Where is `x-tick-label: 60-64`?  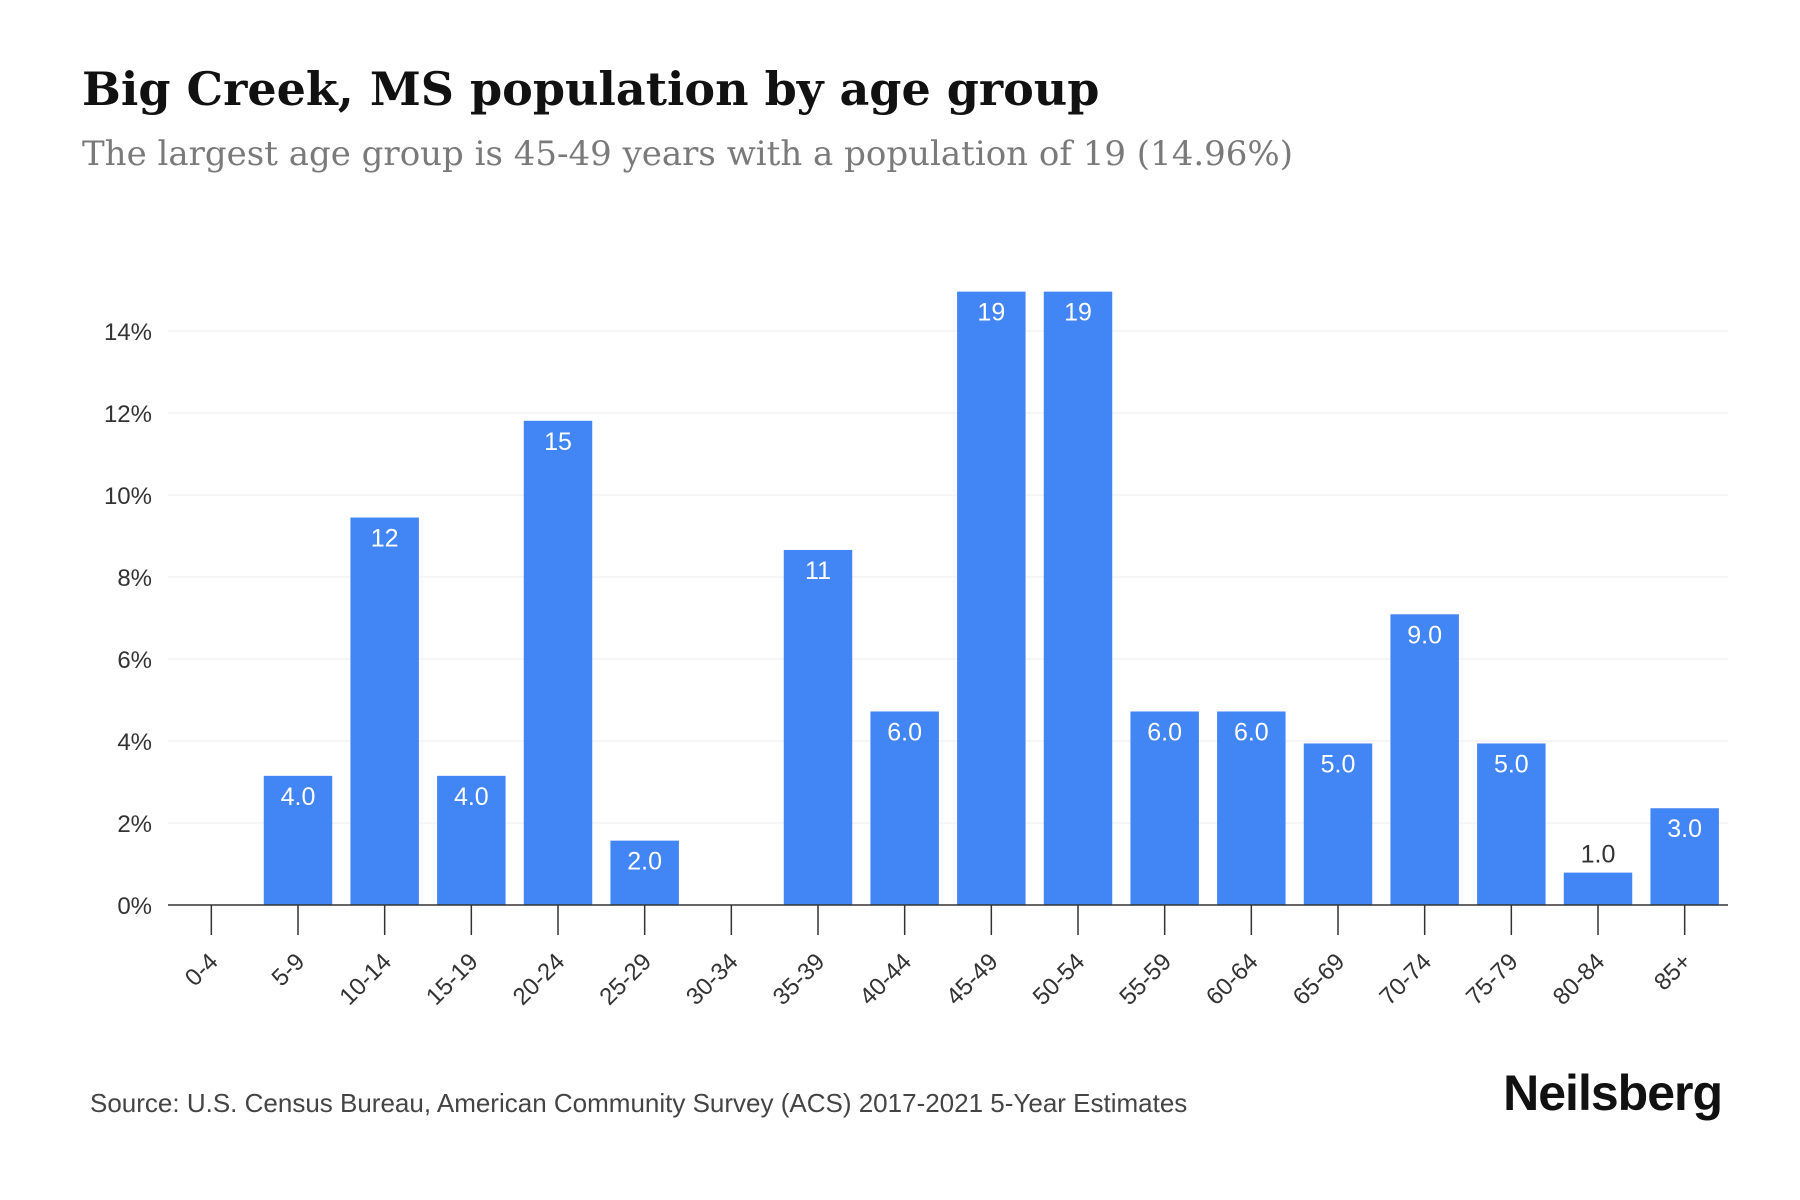 x-tick-label: 60-64 is located at coordinates (1232, 979).